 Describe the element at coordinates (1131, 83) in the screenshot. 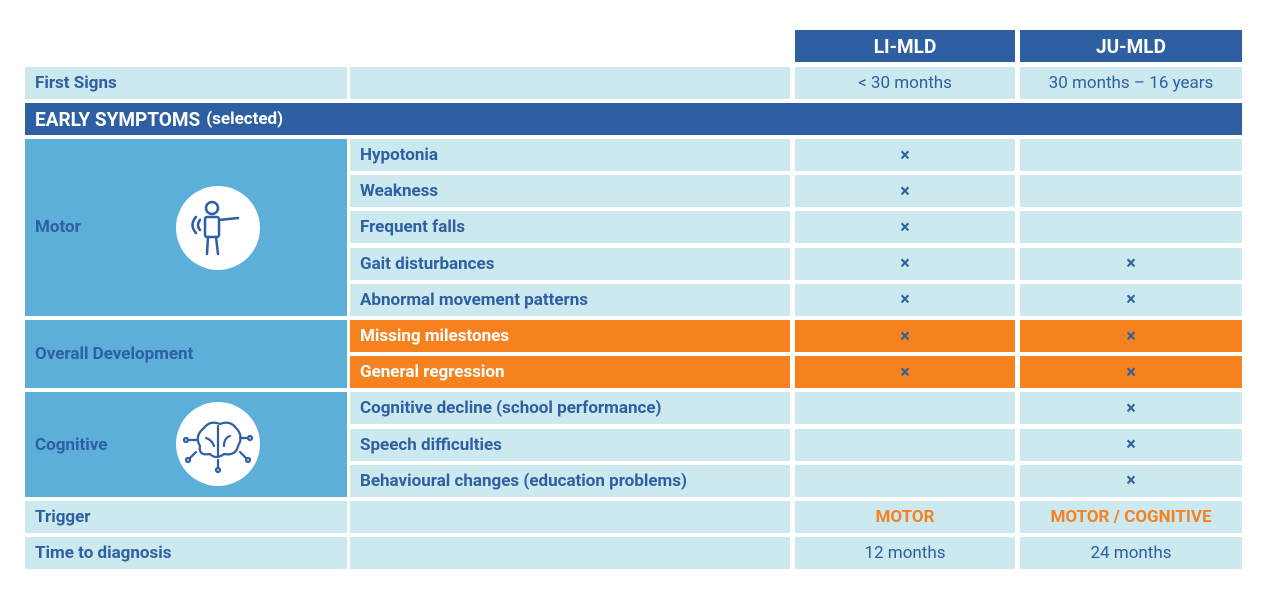

I see `value-cell: 30 months – 16 years` at that location.